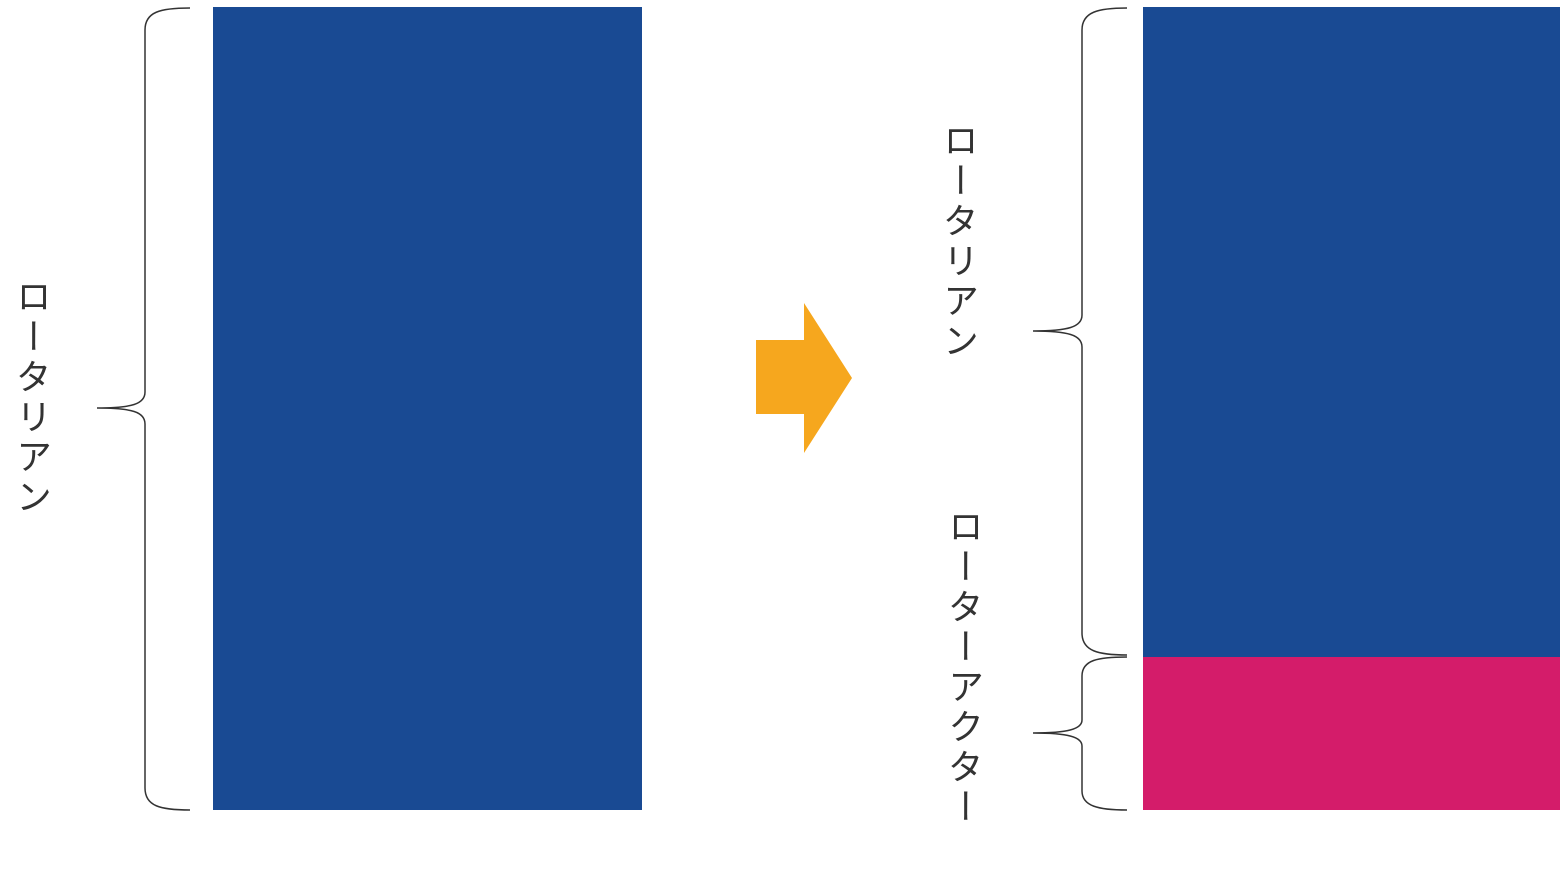 This screenshot has height=878, width=1560. I want to click on label-rotarian-before: ロータリアン, so click(30, 398).